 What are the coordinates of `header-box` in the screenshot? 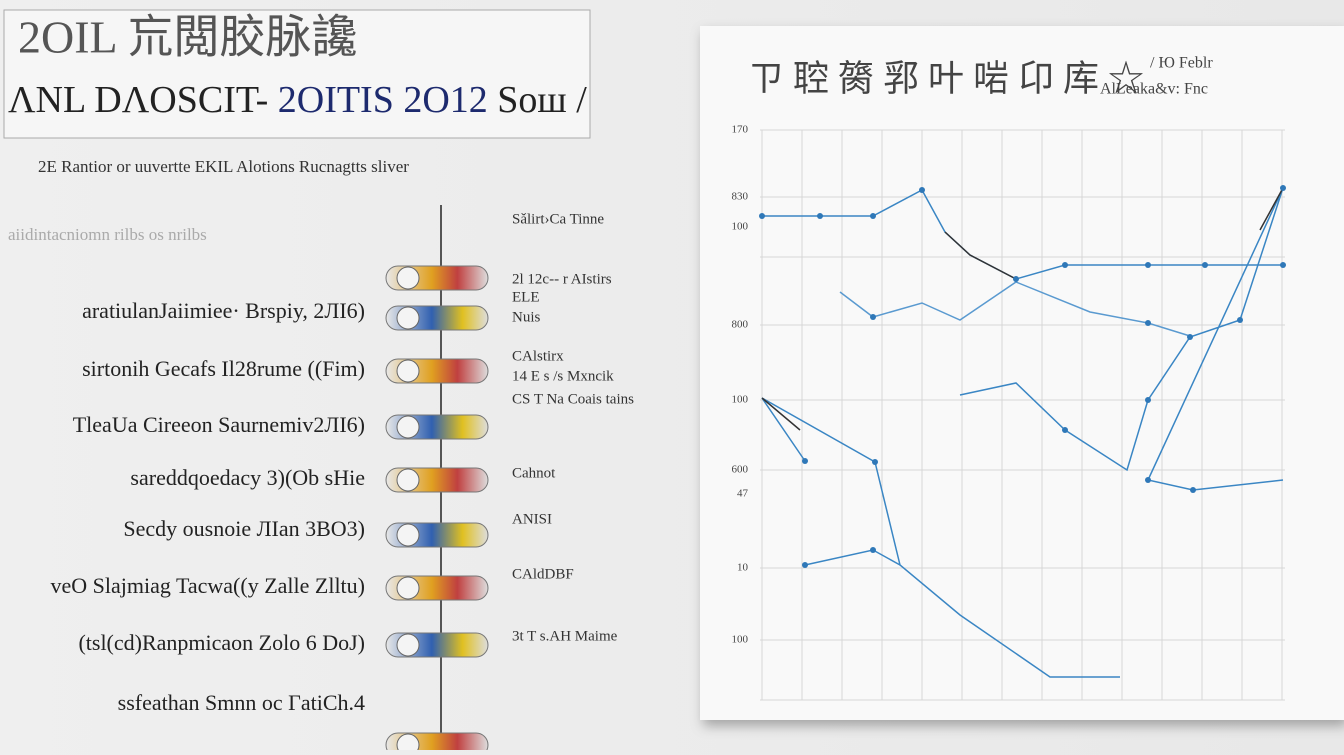 It's located at (297, 74).